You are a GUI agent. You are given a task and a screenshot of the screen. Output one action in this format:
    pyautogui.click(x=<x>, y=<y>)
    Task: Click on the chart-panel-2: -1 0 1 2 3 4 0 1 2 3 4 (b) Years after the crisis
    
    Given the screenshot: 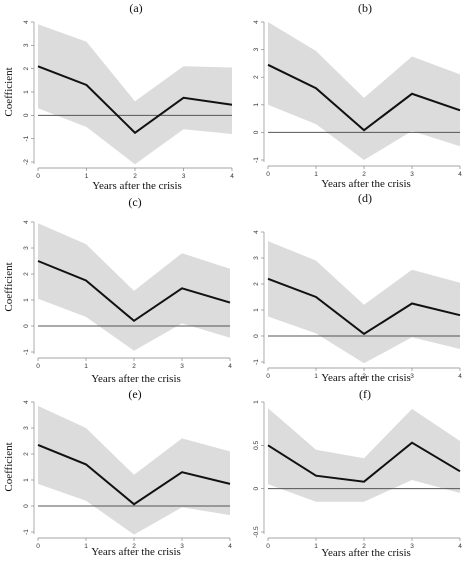 What is the action you would take?
    pyautogui.click(x=357, y=95)
    